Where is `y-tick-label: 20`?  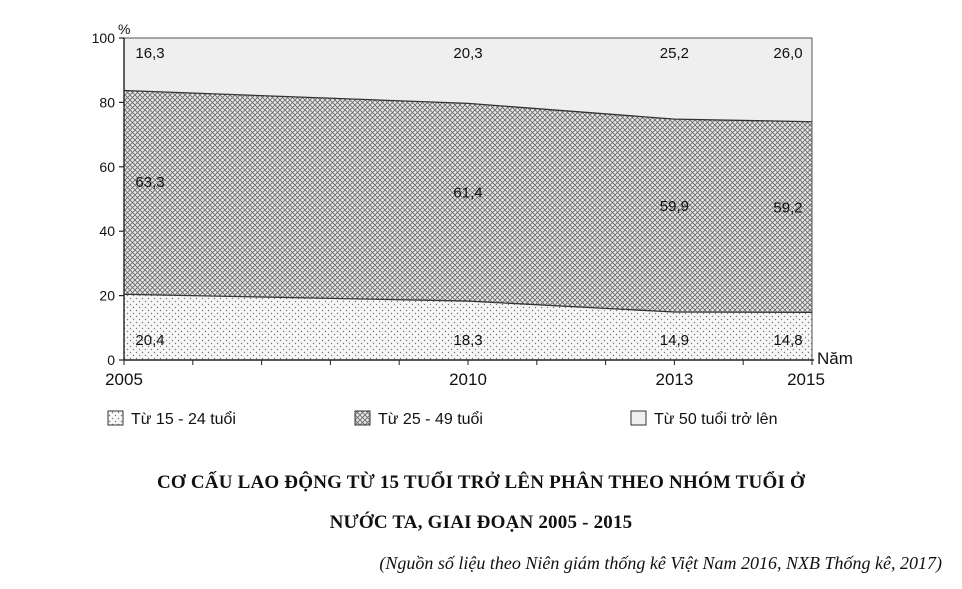
y-tick-label: 20 is located at coordinates (107, 296).